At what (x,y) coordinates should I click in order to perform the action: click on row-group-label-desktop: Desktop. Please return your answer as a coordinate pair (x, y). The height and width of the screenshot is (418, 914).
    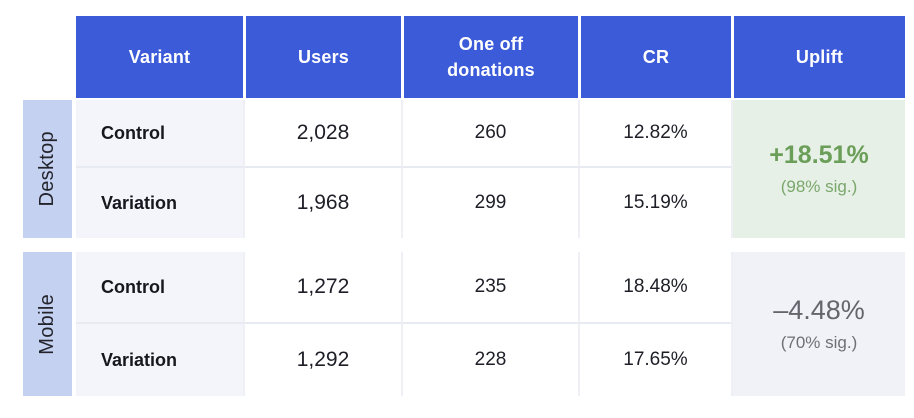
    Looking at the image, I should click on (49, 169).